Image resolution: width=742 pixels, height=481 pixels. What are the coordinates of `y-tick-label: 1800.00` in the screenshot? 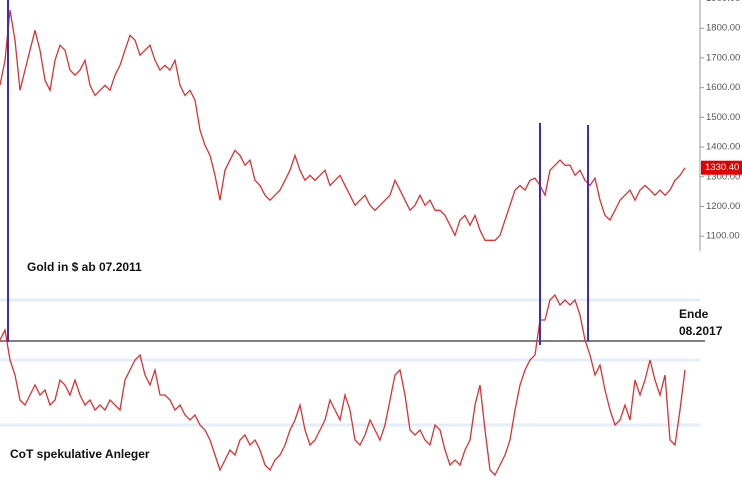 It's located at (723, 28).